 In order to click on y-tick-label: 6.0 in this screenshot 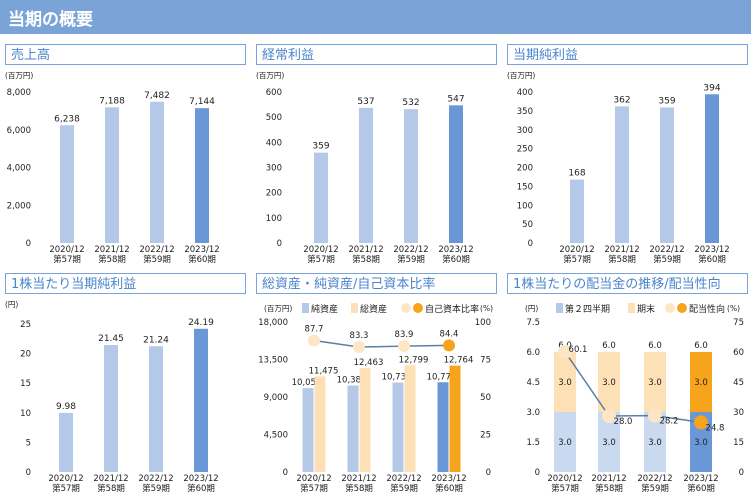, I will do `click(533, 353)`.